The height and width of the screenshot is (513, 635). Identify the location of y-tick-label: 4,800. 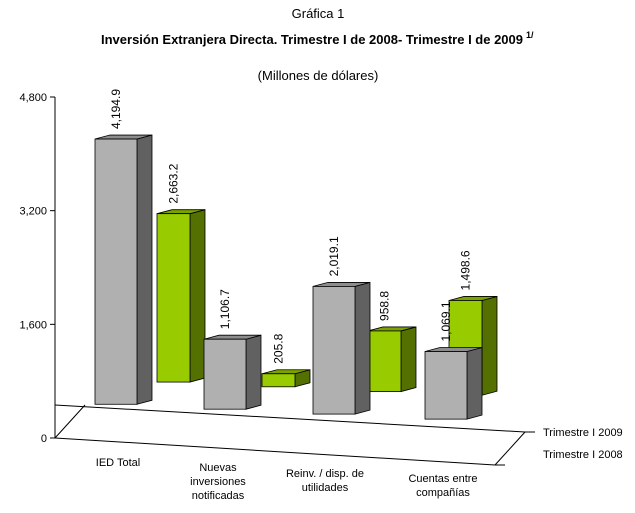
(33, 98).